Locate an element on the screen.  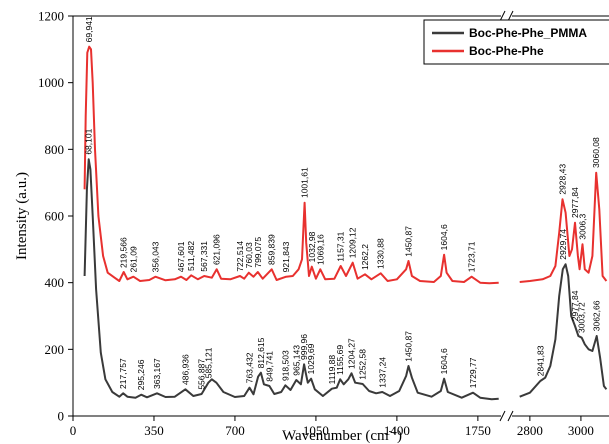
x-tick-label-0-4: 1400 is located at coordinates (397, 430).